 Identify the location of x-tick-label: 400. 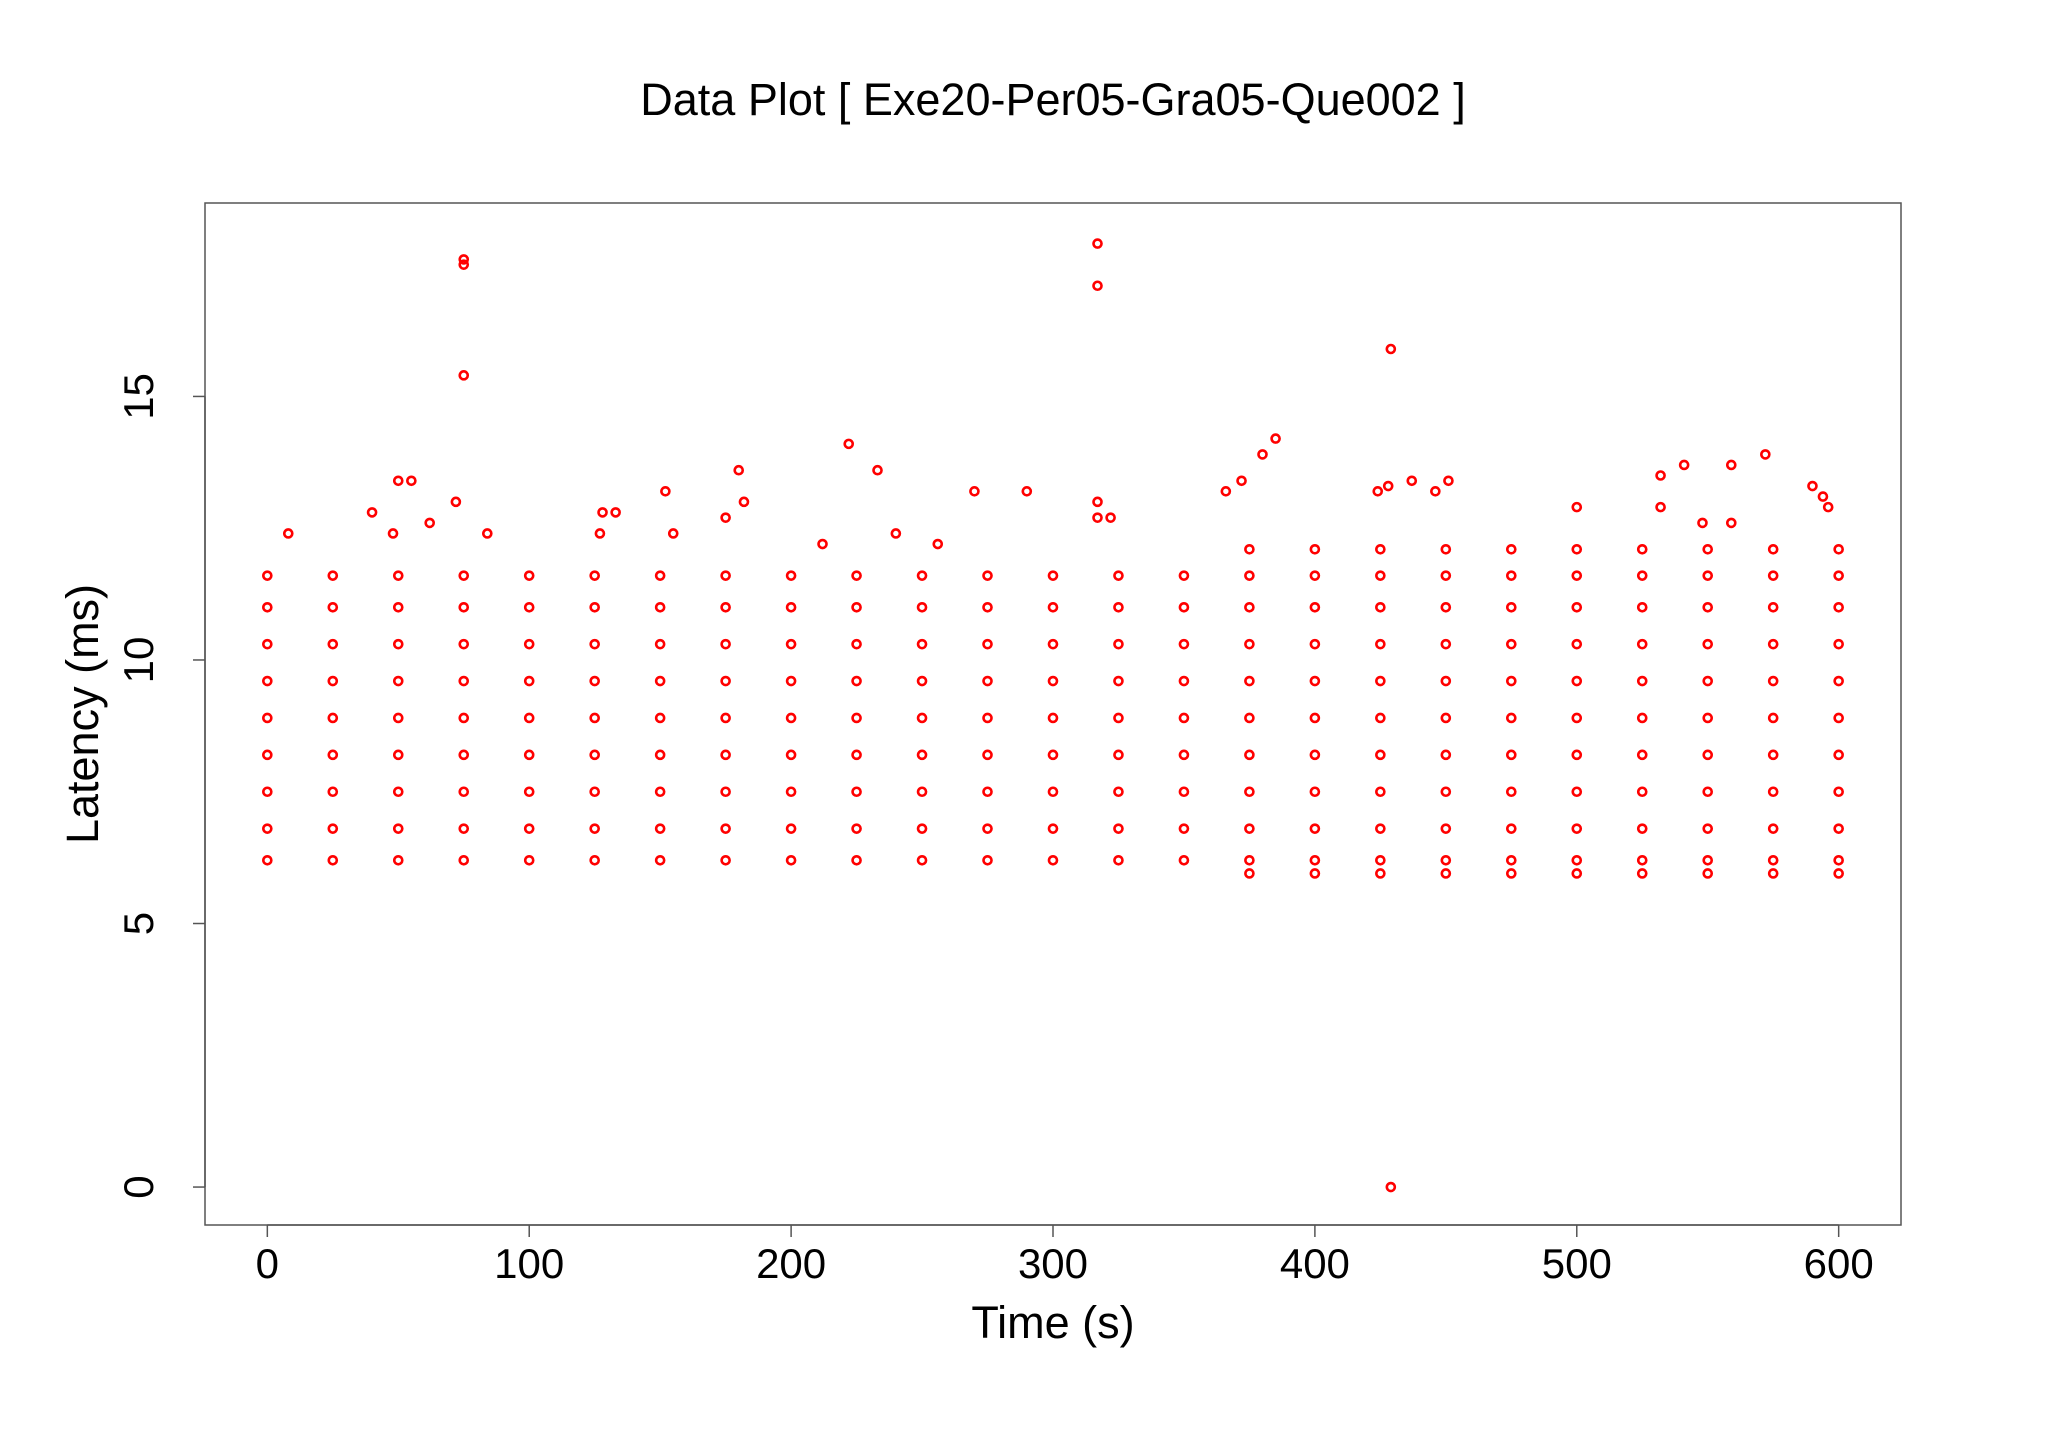
(1315, 1263).